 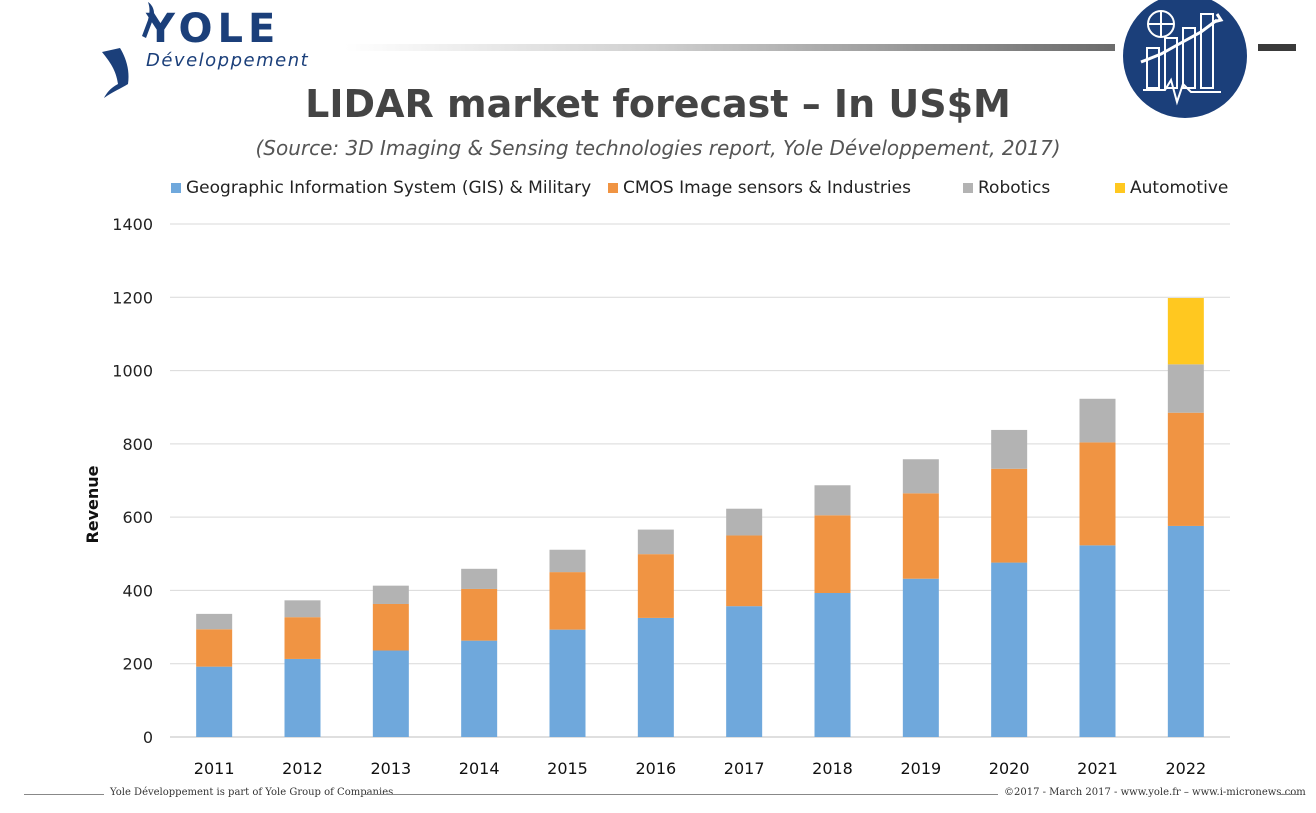 I want to click on y-tick-label: 600, so click(x=137, y=517).